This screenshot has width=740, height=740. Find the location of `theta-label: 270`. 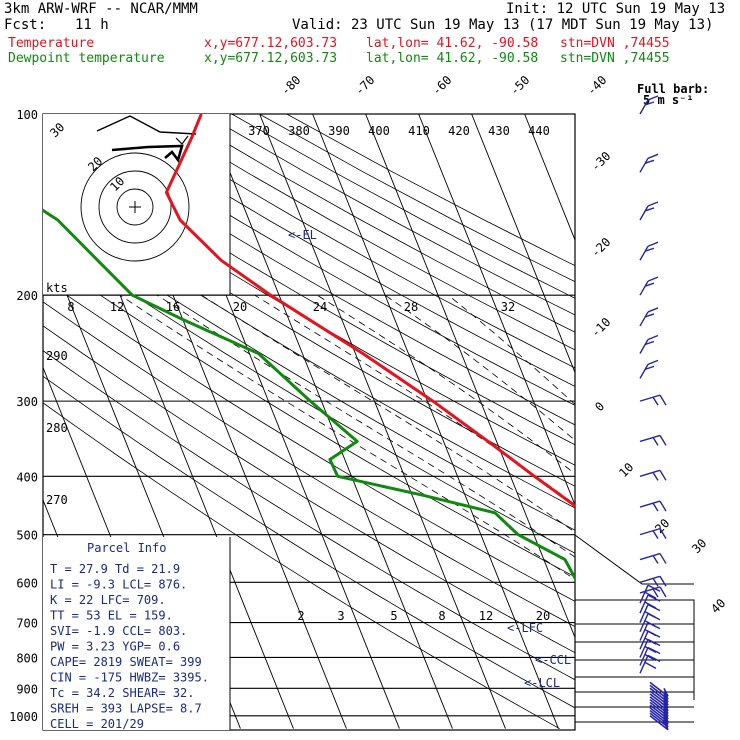

theta-label: 270 is located at coordinates (57, 500).